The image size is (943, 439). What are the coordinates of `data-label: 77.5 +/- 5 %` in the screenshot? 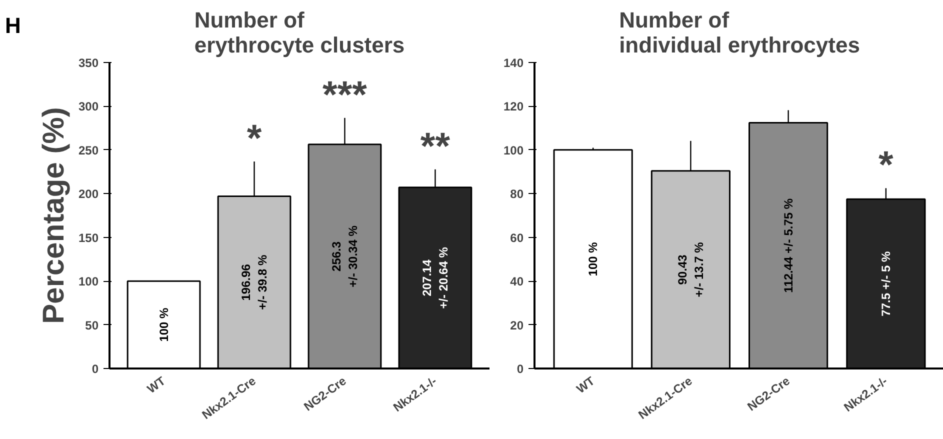 It's located at (885, 283).